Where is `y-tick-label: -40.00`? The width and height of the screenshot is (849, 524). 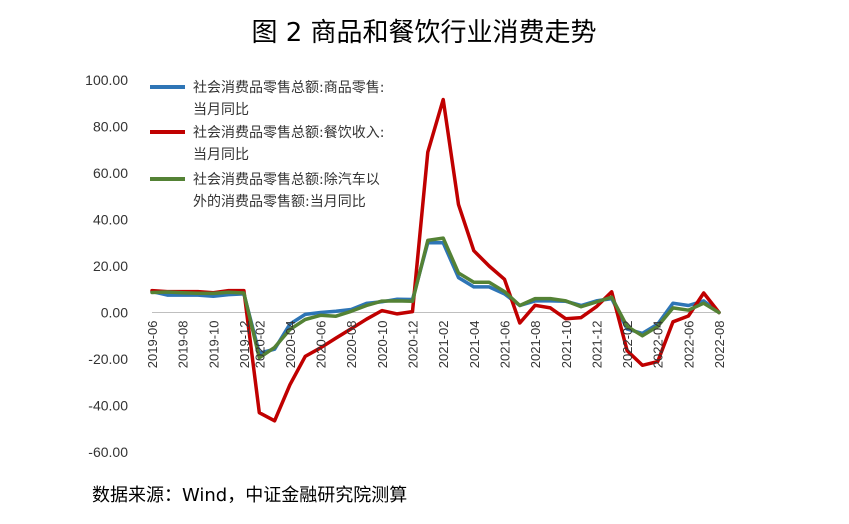
y-tick-label: -40.00 is located at coordinates (108, 406).